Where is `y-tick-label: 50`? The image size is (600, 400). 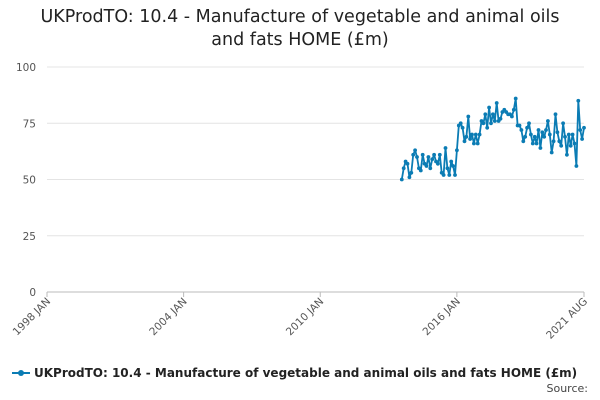
y-tick-label: 50 is located at coordinates (29, 181).